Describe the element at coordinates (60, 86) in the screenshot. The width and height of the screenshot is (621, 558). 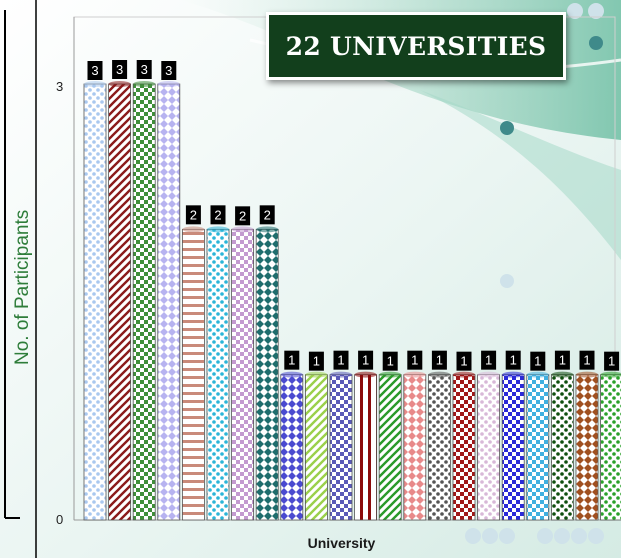
I see `y-tick-3: 3` at that location.